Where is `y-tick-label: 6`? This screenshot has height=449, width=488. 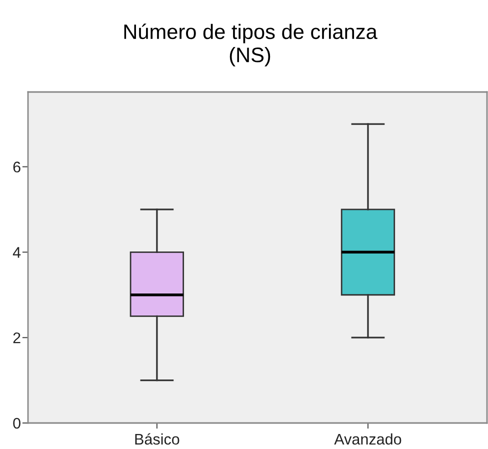
y-tick-label: 6 is located at coordinates (16, 167).